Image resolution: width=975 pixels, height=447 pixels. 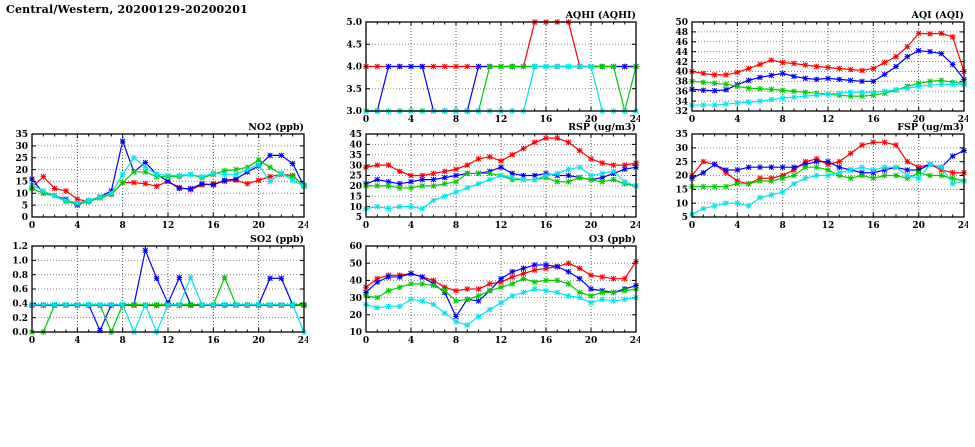 What do you see at coordinates (354, 23) in the screenshot?
I see `y-tick-label: 5.0` at bounding box center [354, 23].